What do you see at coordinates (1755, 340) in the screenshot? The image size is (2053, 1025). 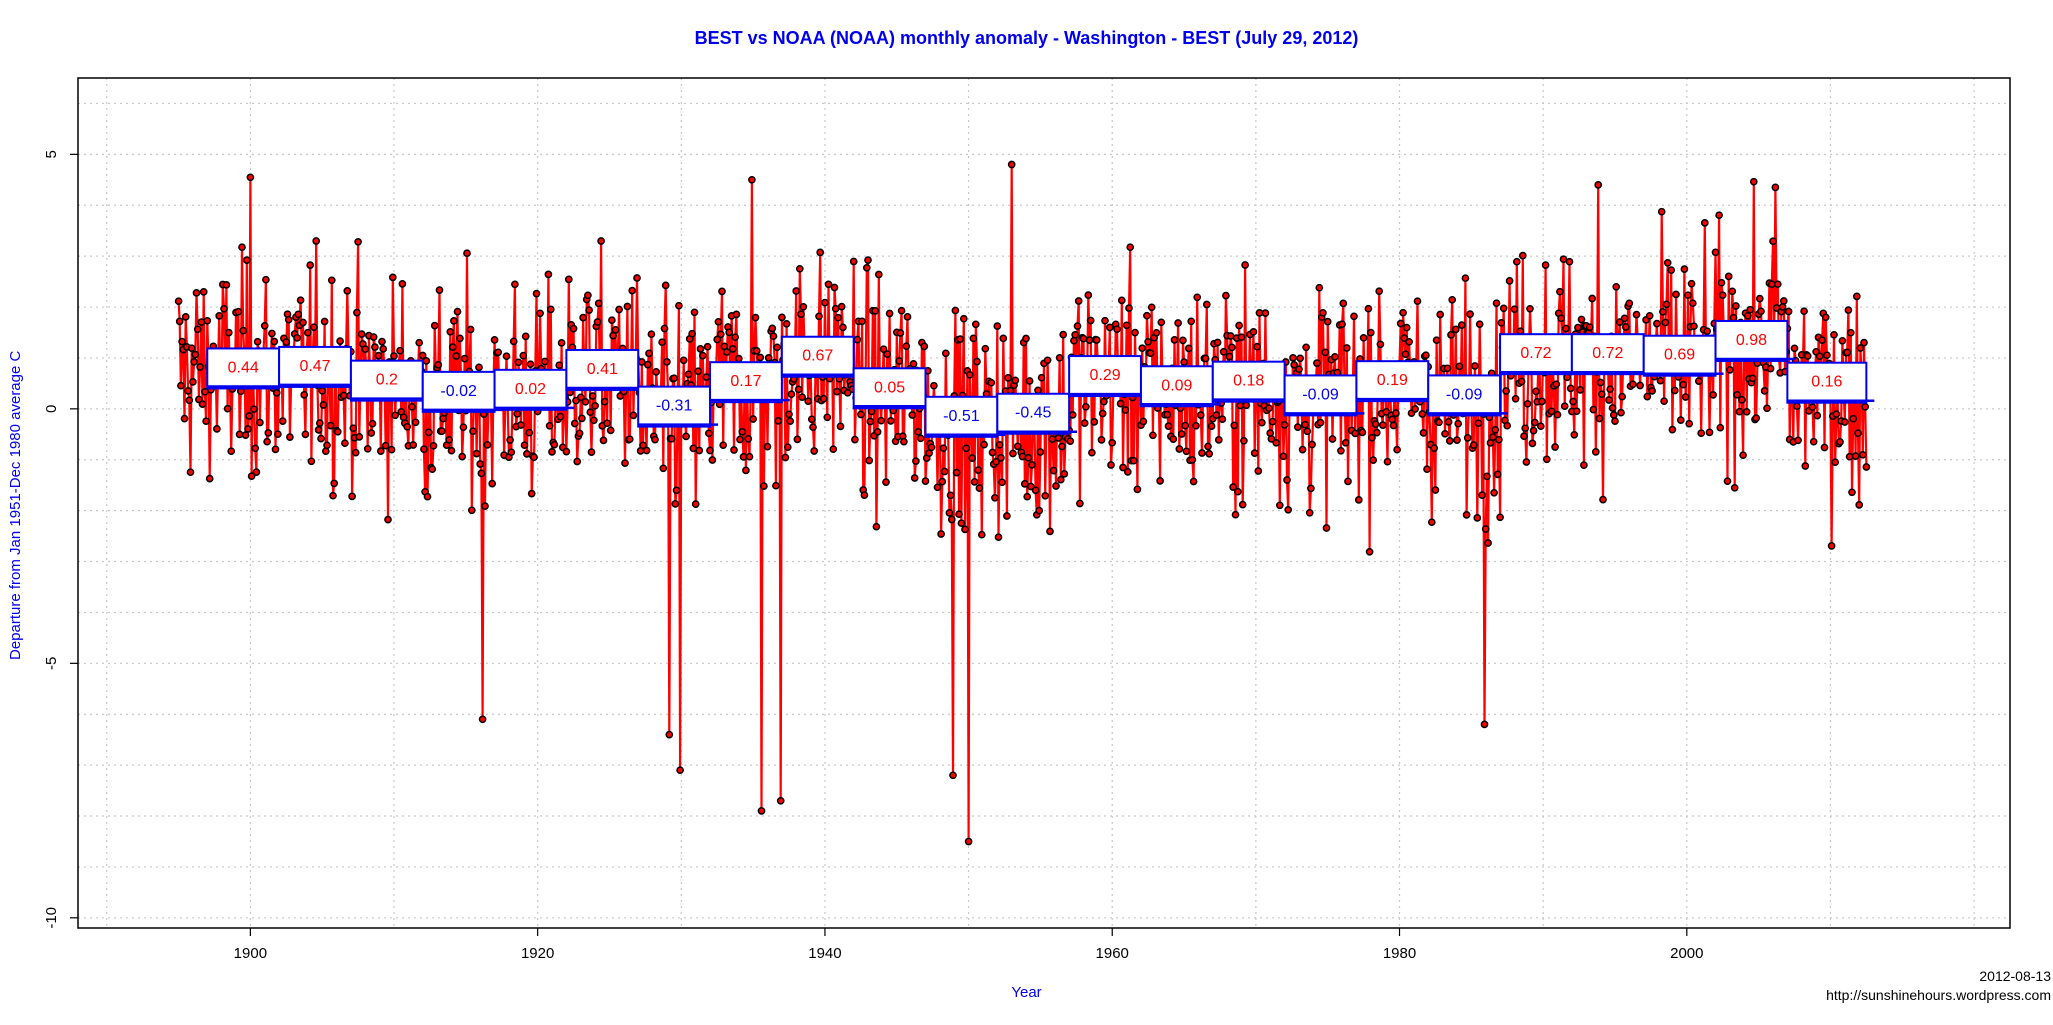 I see `mean-label: 0.98` at bounding box center [1755, 340].